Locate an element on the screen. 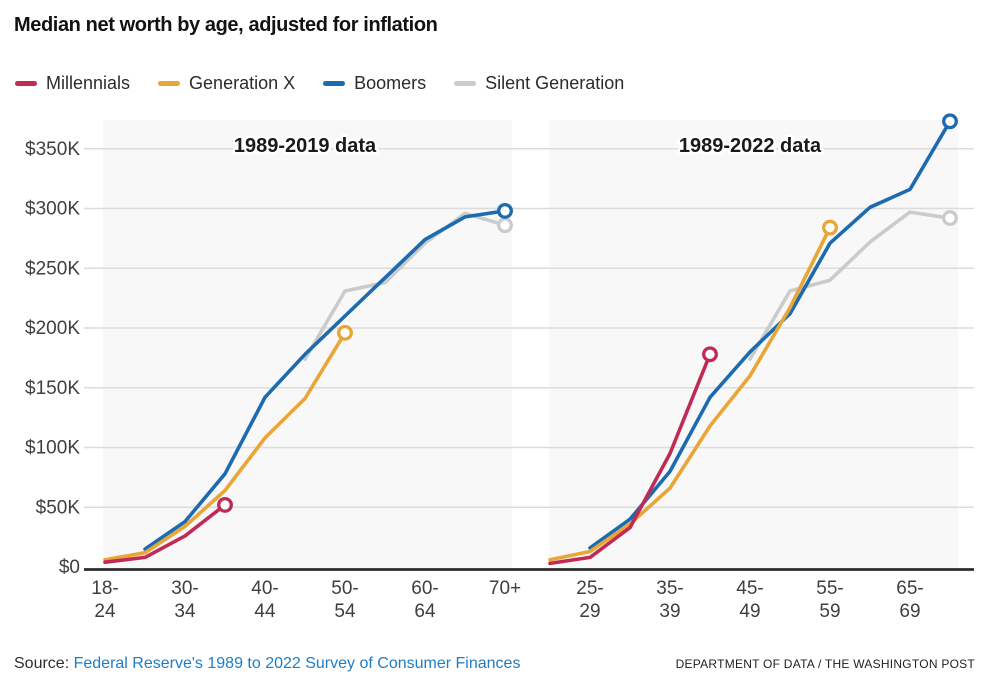 The image size is (995, 688). x-tick-label: 40- is located at coordinates (264, 588).